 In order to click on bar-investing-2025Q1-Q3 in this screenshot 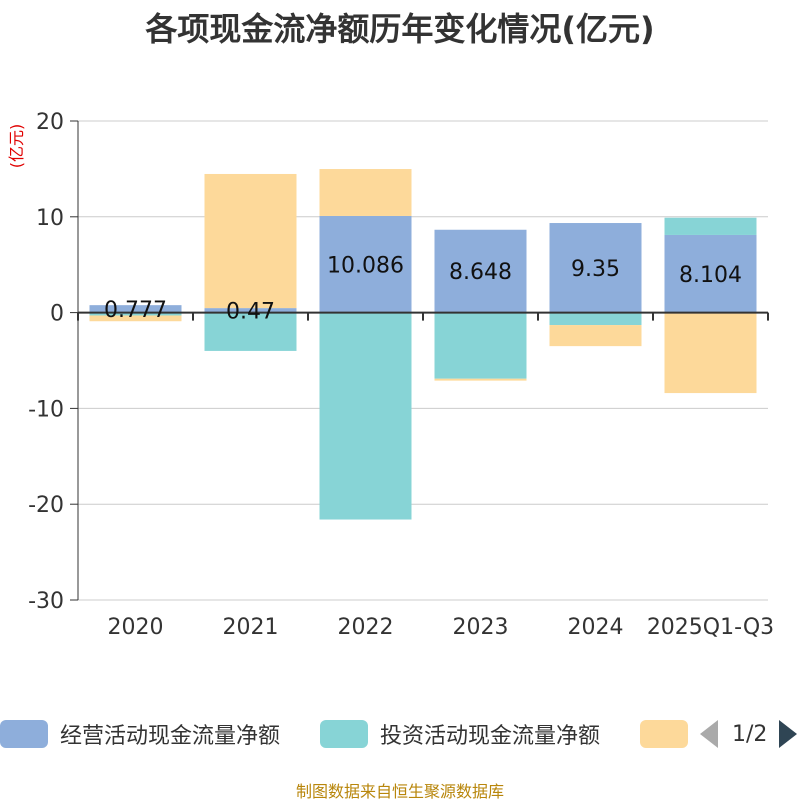, I will do `click(710, 226)`.